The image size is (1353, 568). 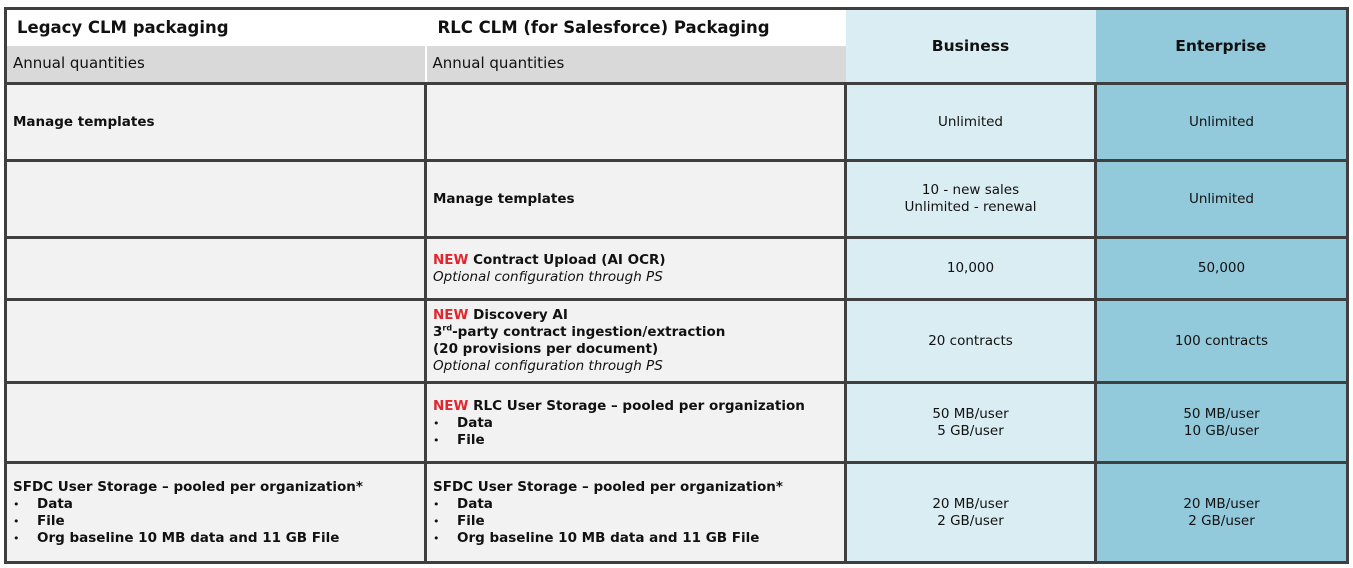 What do you see at coordinates (970, 46) in the screenshot?
I see `business-header: Business` at bounding box center [970, 46].